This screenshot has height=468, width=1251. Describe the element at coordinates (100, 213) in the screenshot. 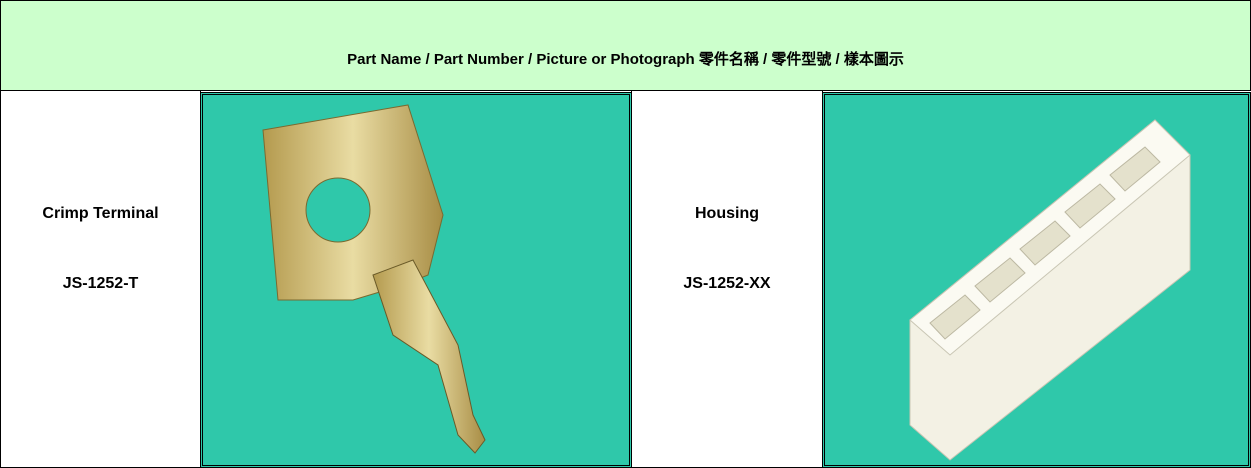

I see `part-name: Crimp Terminal` at that location.